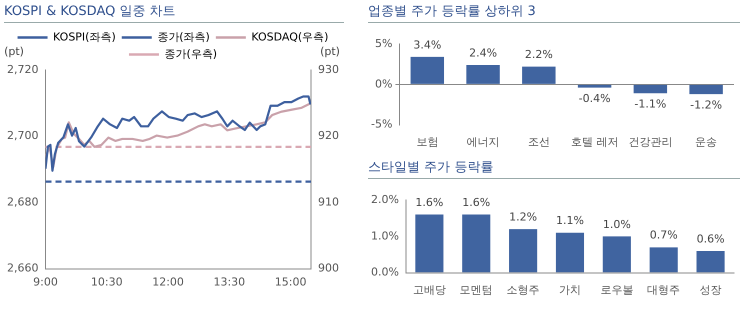  What do you see at coordinates (706, 141) in the screenshot?
I see `x-tick-label: 운송` at bounding box center [706, 141].